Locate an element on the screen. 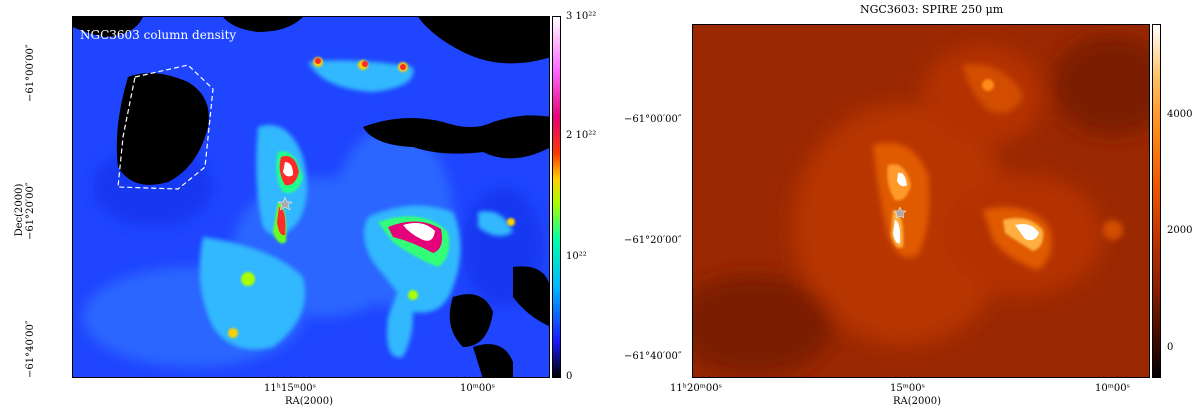  left-colorbar is located at coordinates (556, 197).